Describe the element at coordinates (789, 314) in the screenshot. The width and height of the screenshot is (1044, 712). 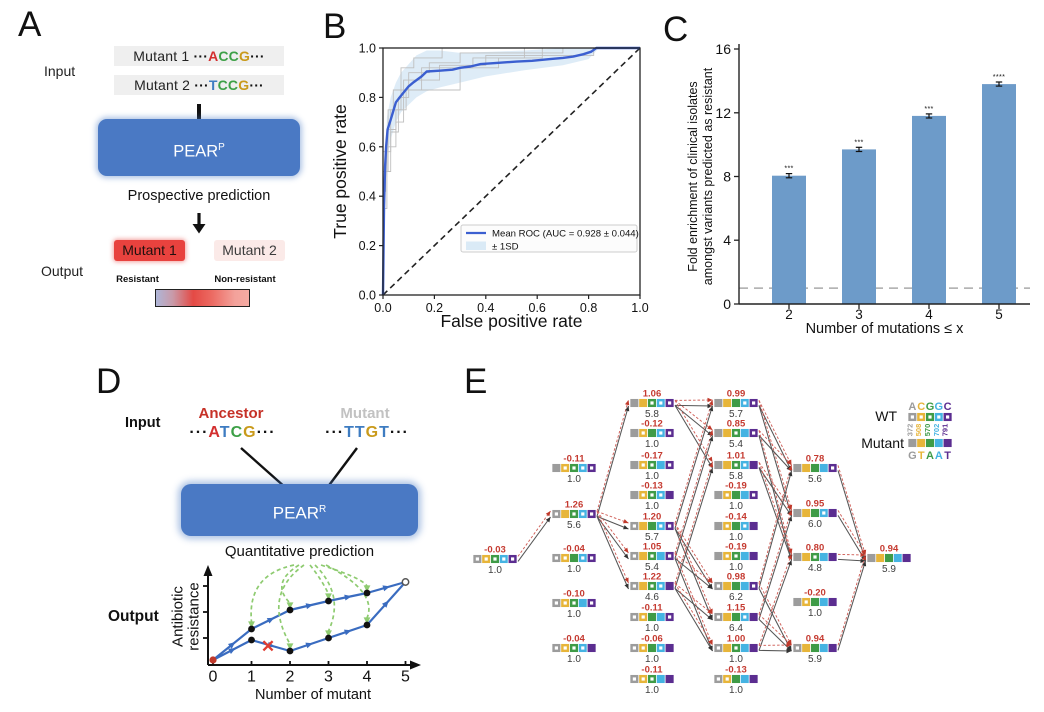
I see `svg-text: 2` at that location.